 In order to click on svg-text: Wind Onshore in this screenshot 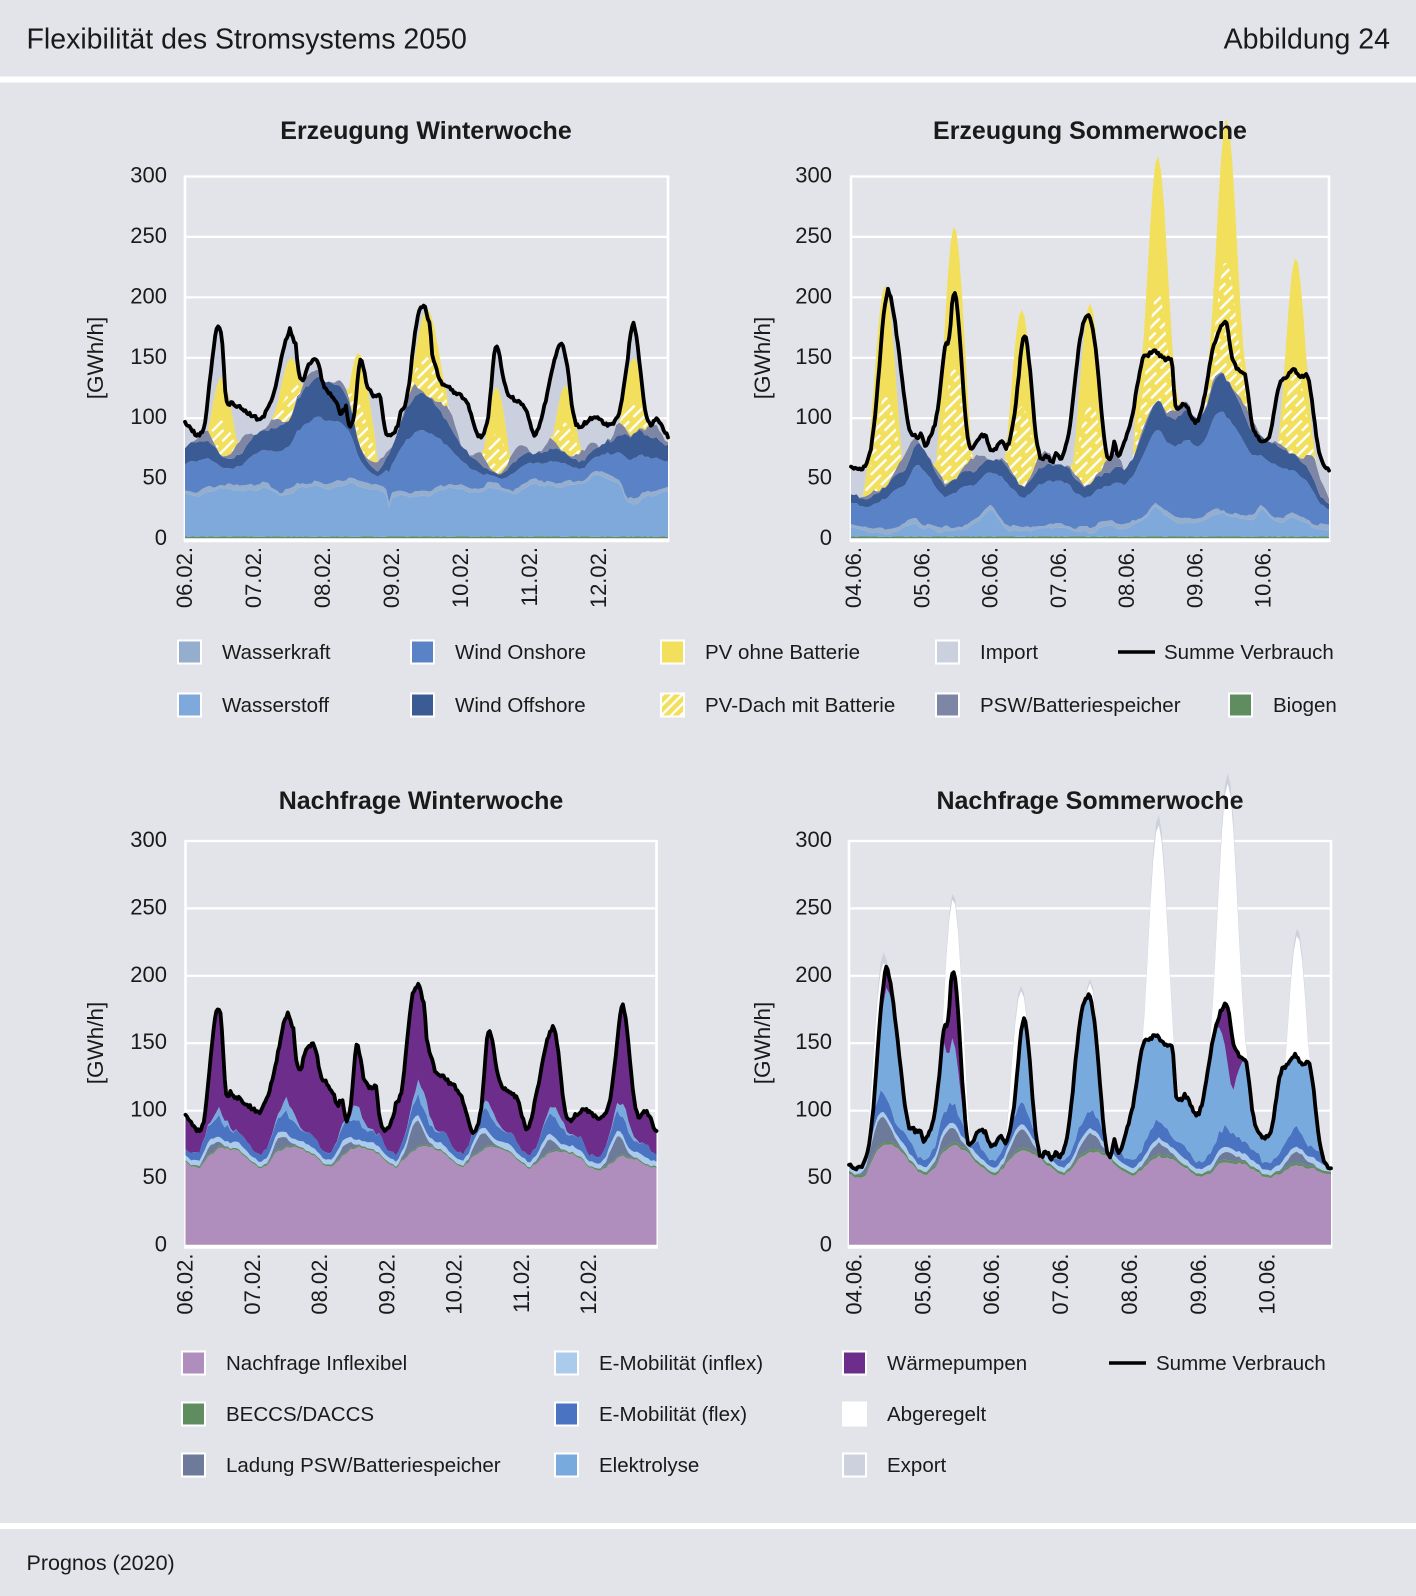, I will do `click(520, 652)`.